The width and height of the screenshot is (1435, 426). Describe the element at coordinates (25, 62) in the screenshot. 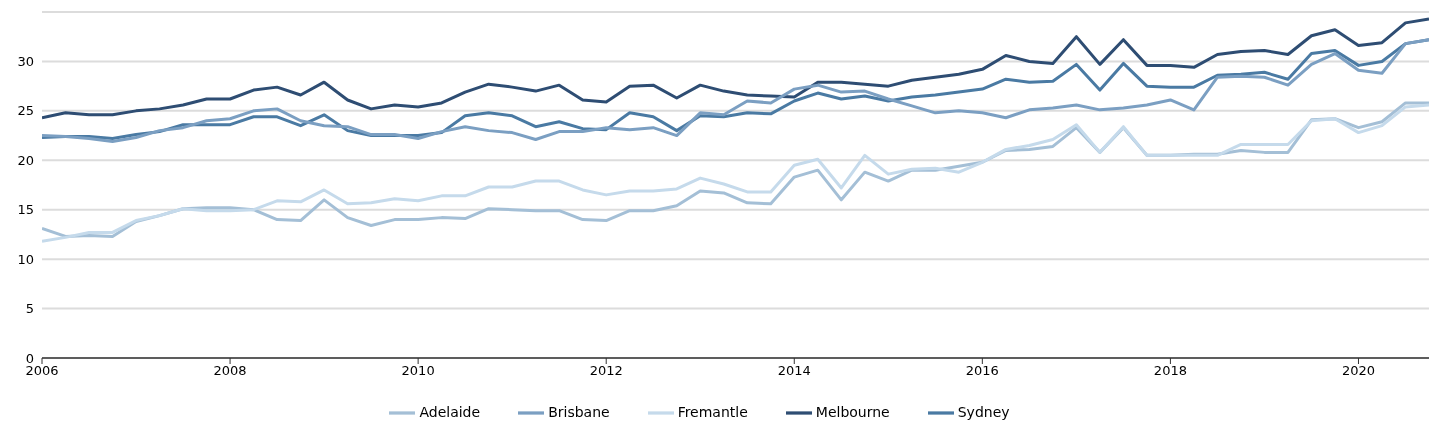

I see `y-tick-label: 30` at that location.